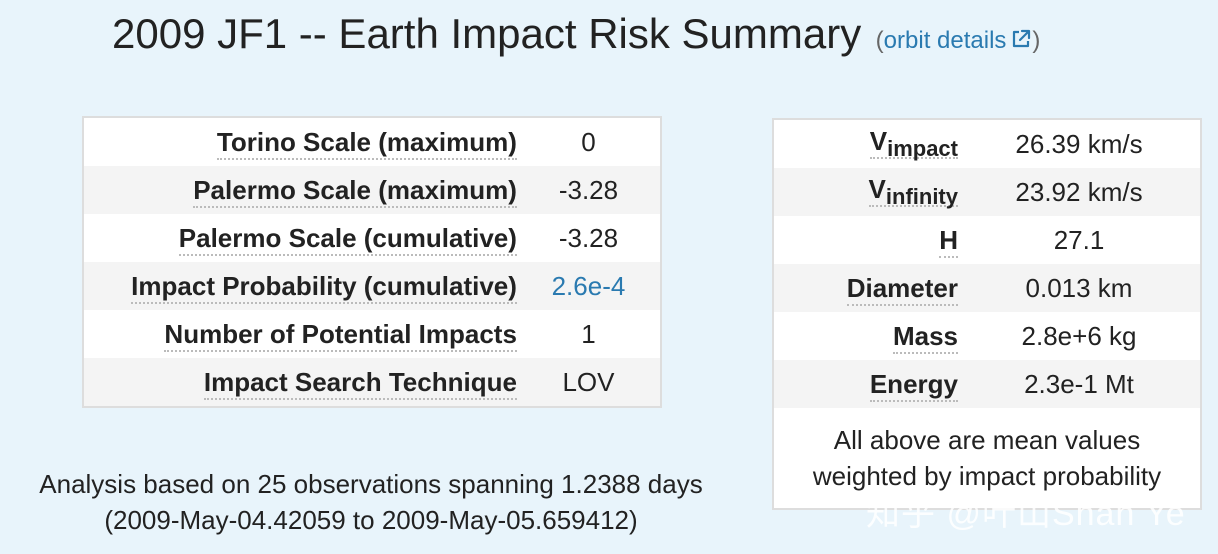 This screenshot has width=1218, height=554. Describe the element at coordinates (1021, 42) in the screenshot. I see `external-link-icon` at that location.